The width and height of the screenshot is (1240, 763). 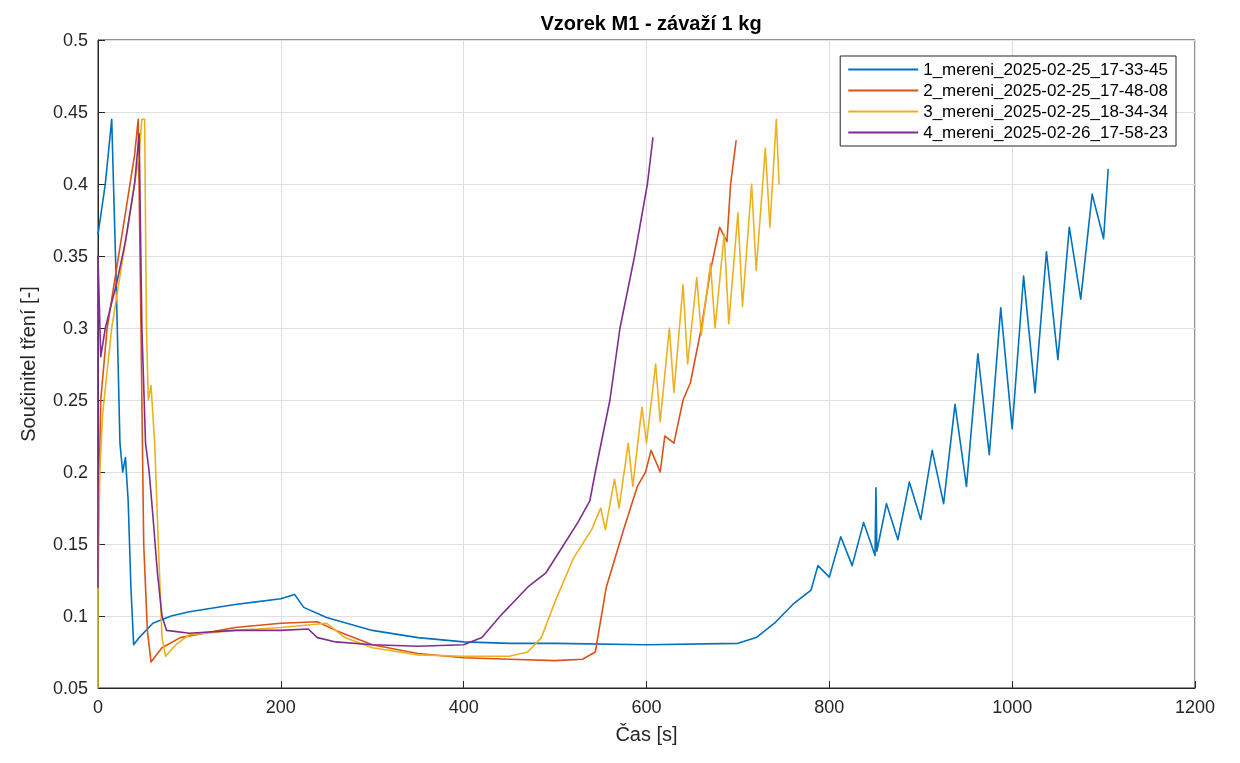 What do you see at coordinates (1046, 90) in the screenshot?
I see `legend-label: 2_mereni_2025-02-25_17-48-08` at bounding box center [1046, 90].